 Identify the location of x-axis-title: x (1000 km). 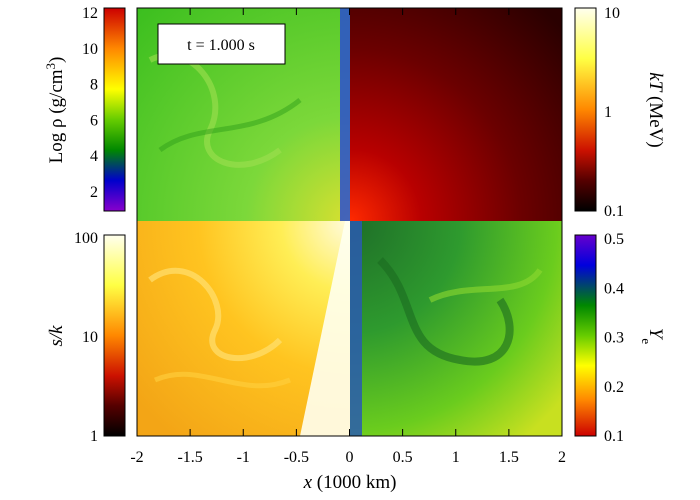
(350, 482).